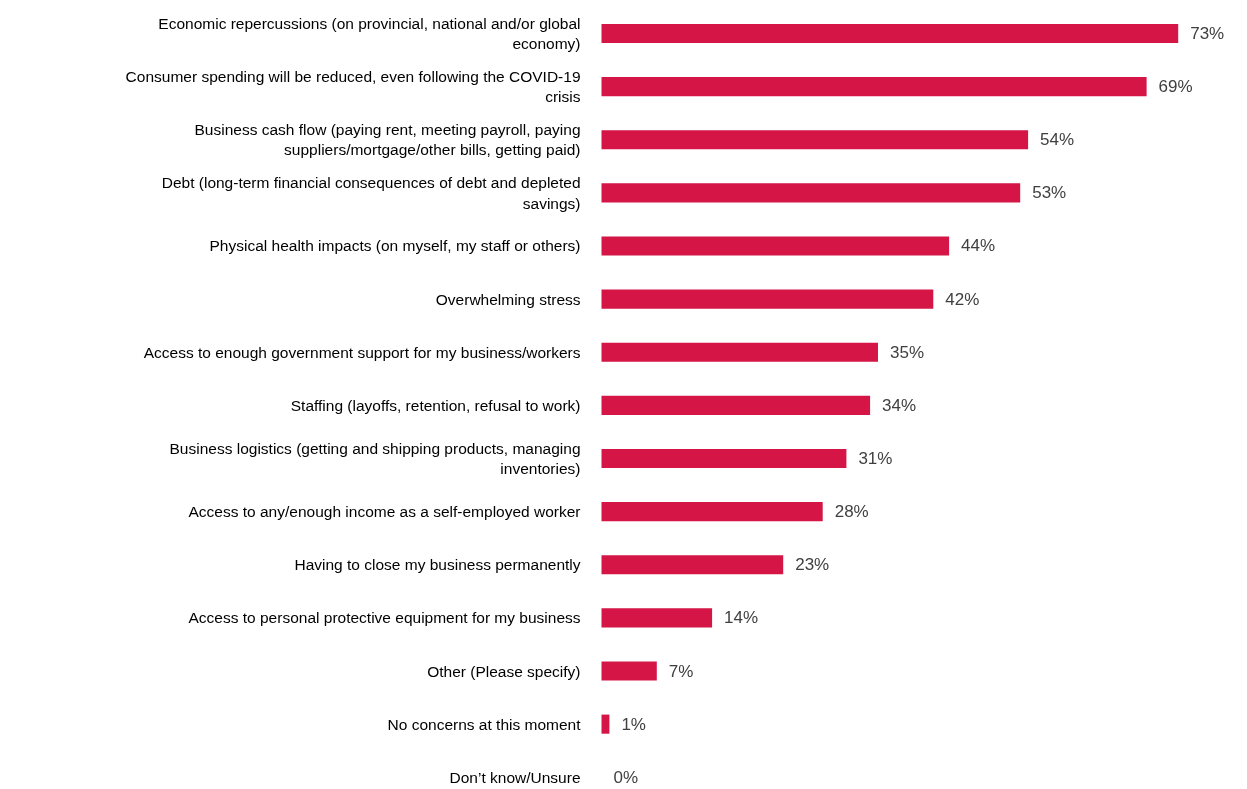 This screenshot has width=1247, height=789. I want to click on data-label: 7%, so click(681, 671).